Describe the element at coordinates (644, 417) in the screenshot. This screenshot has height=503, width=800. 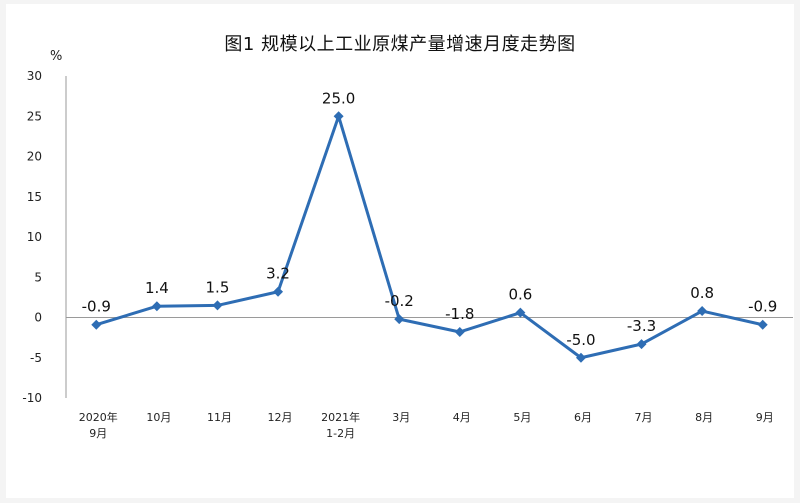
I see `x-tick-label: 7月` at that location.